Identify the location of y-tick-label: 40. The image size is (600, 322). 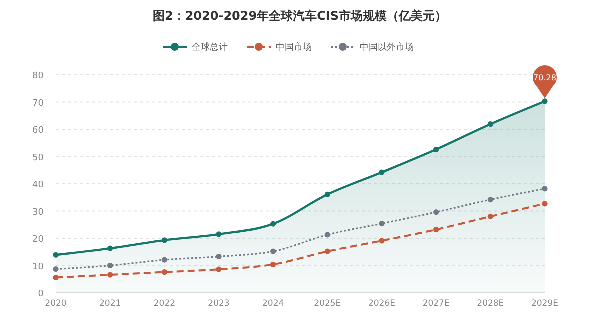
(38, 185).